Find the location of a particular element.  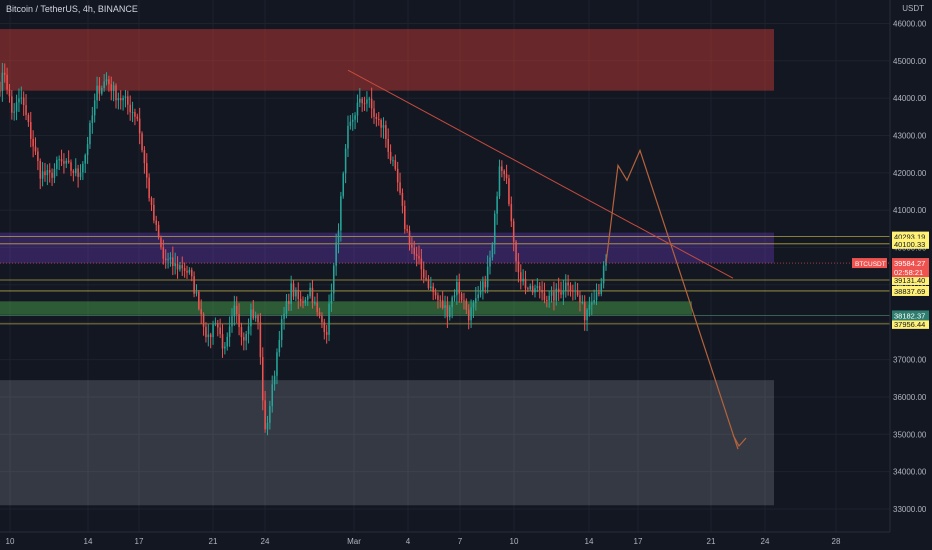

x-tick-label: 7 is located at coordinates (460, 541).